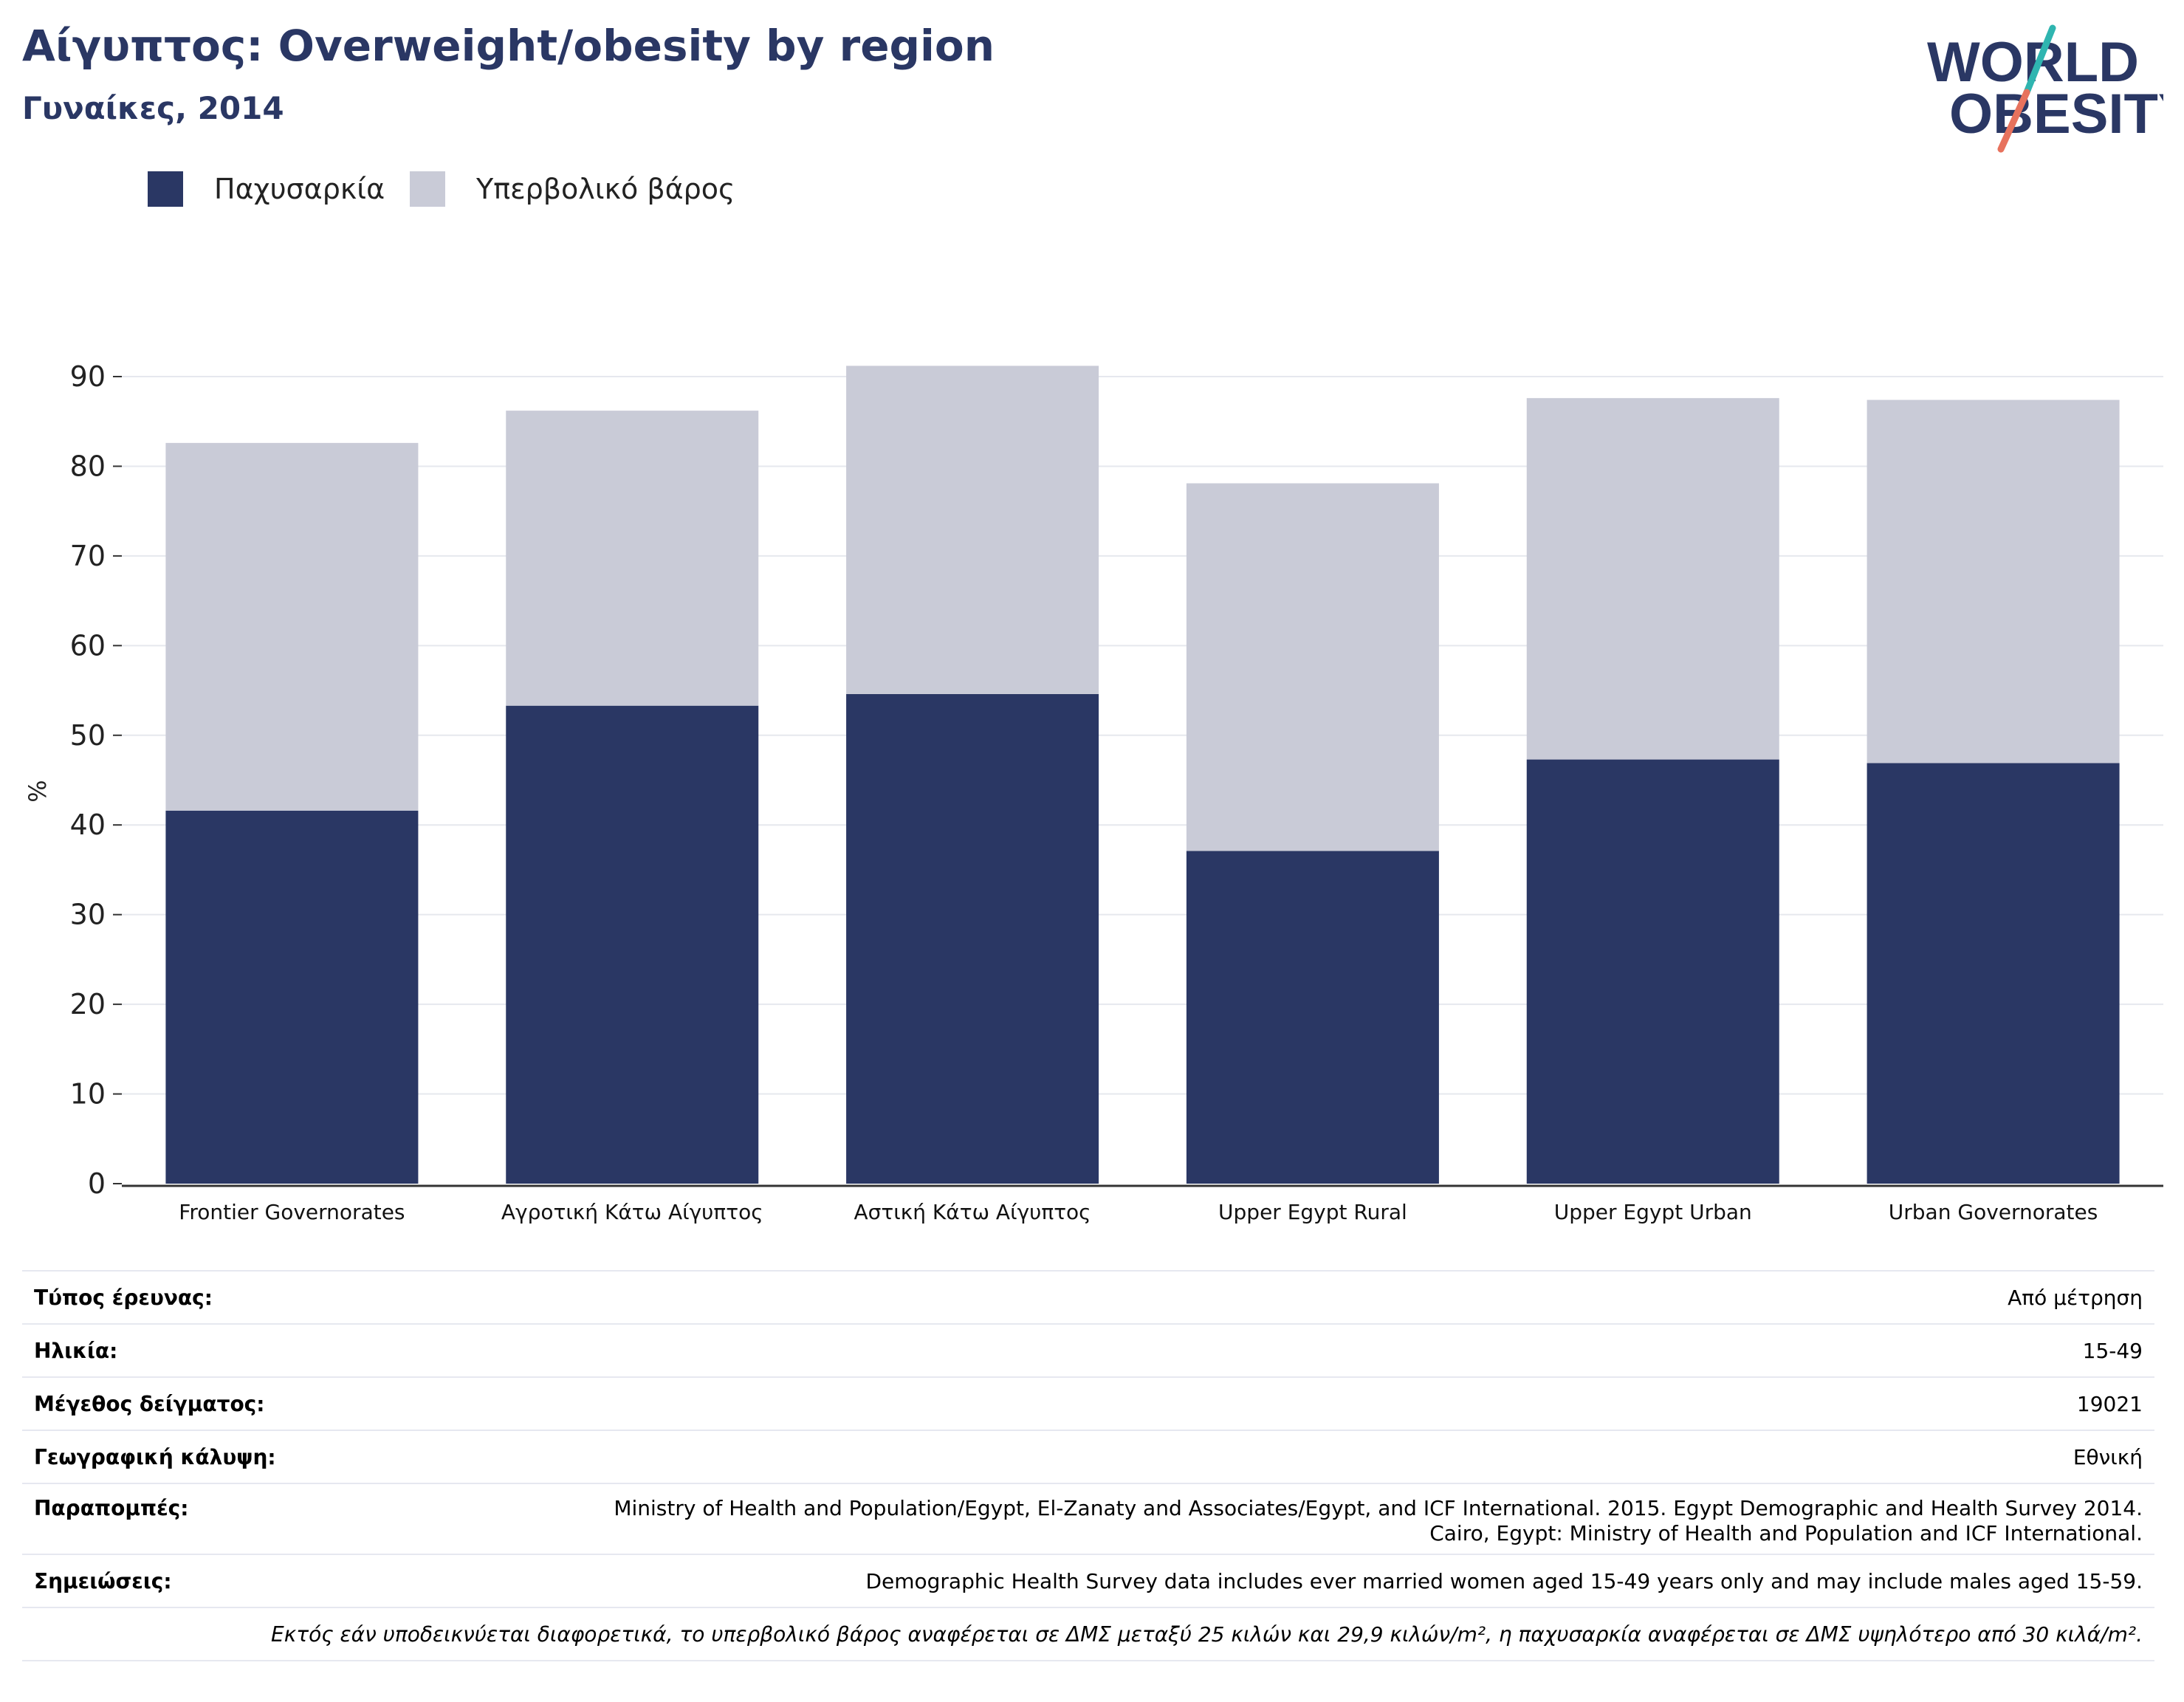 The image size is (2184, 1702). Describe the element at coordinates (632, 1212) in the screenshot. I see `x-tick-label: Αγροτική Κάτω Αίγυπτος` at that location.